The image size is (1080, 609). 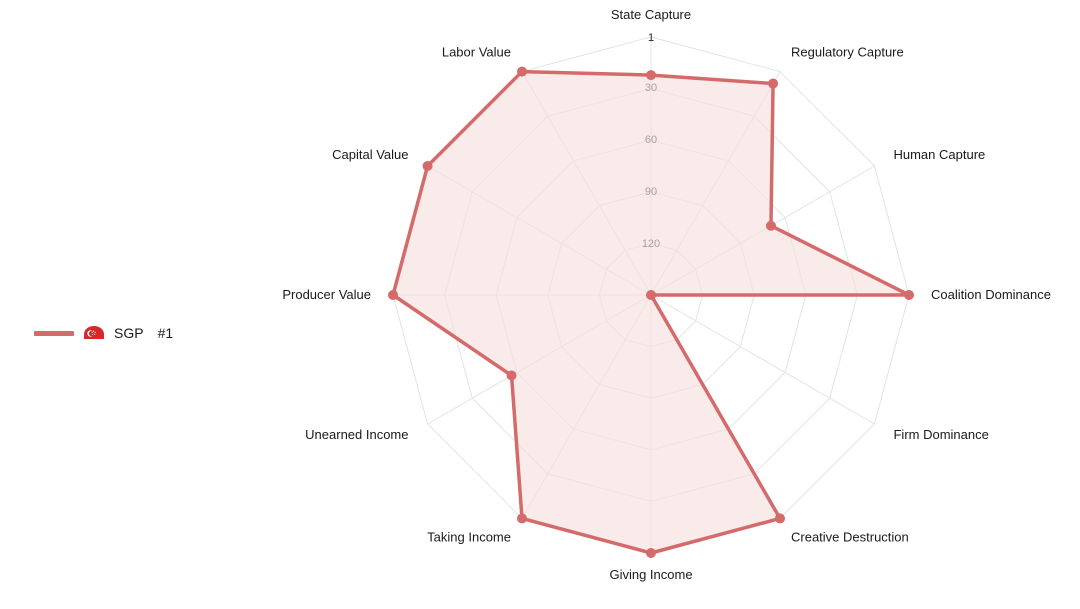 I want to click on axis-label: Regulatory Capture, so click(x=847, y=52).